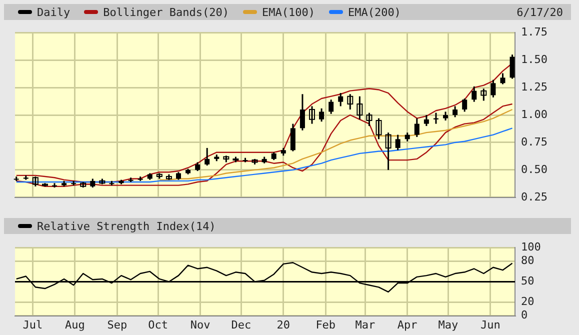  I want to click on text: 6/17/20, so click(539, 12).